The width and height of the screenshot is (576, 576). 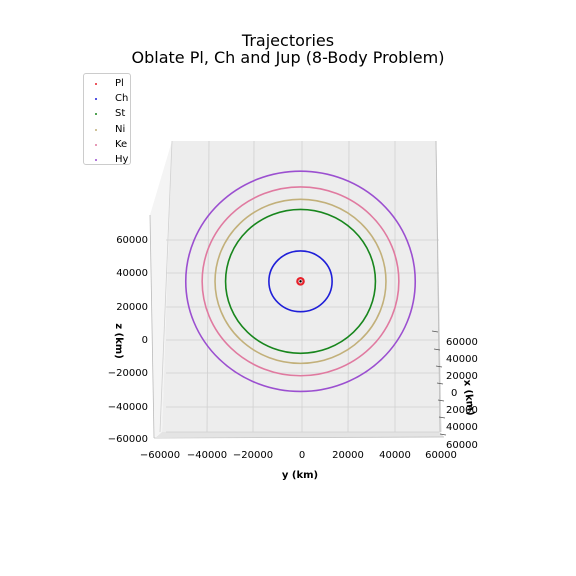 I want to click on orbit-path-ke, so click(x=300, y=281).